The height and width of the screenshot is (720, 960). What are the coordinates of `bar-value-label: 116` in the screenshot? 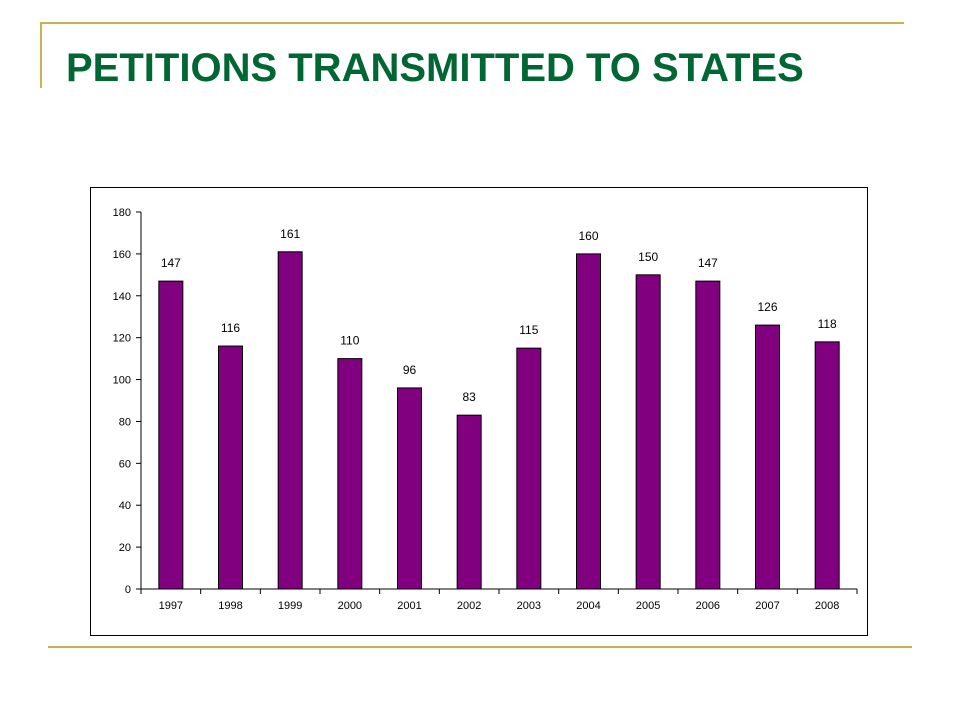 It's located at (230, 328).